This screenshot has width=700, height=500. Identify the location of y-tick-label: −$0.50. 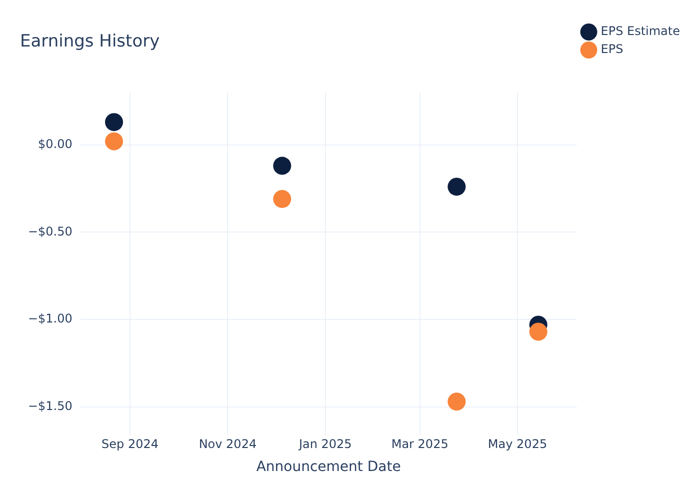
(50, 231).